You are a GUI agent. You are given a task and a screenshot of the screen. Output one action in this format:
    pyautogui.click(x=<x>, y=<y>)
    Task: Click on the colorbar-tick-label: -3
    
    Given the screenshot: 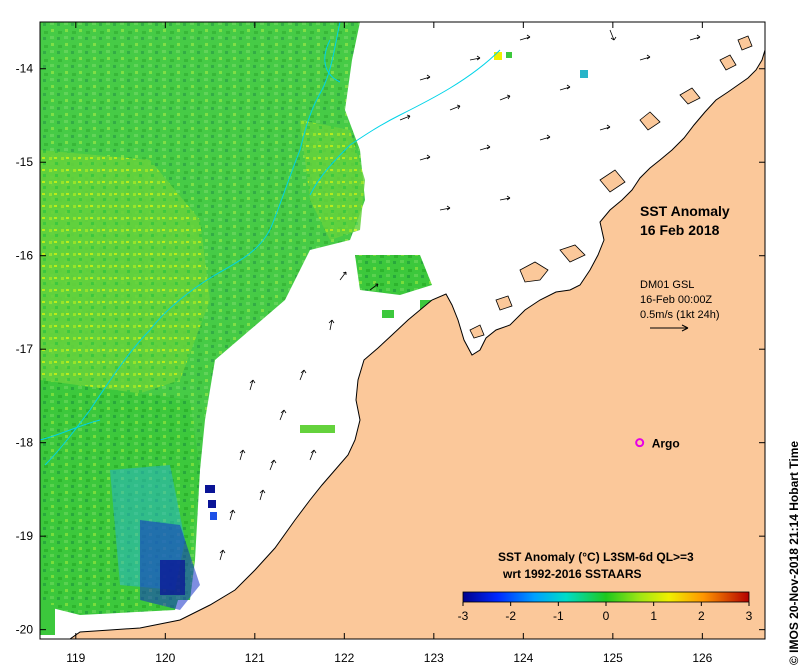 What is the action you would take?
    pyautogui.click(x=463, y=616)
    